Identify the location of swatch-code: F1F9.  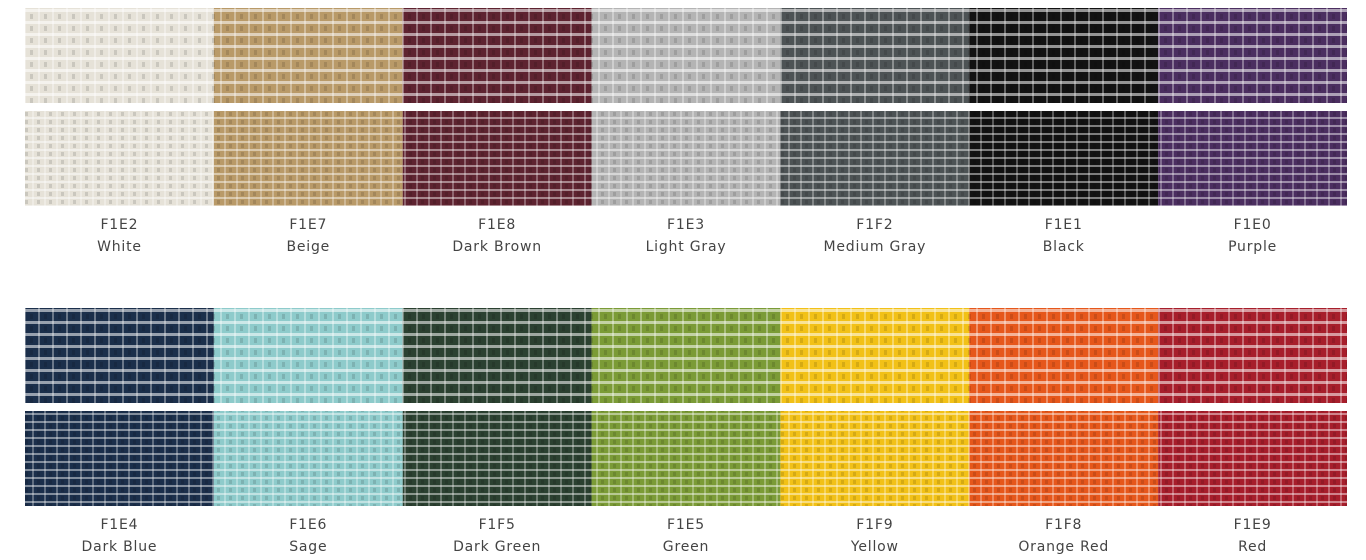
(874, 525).